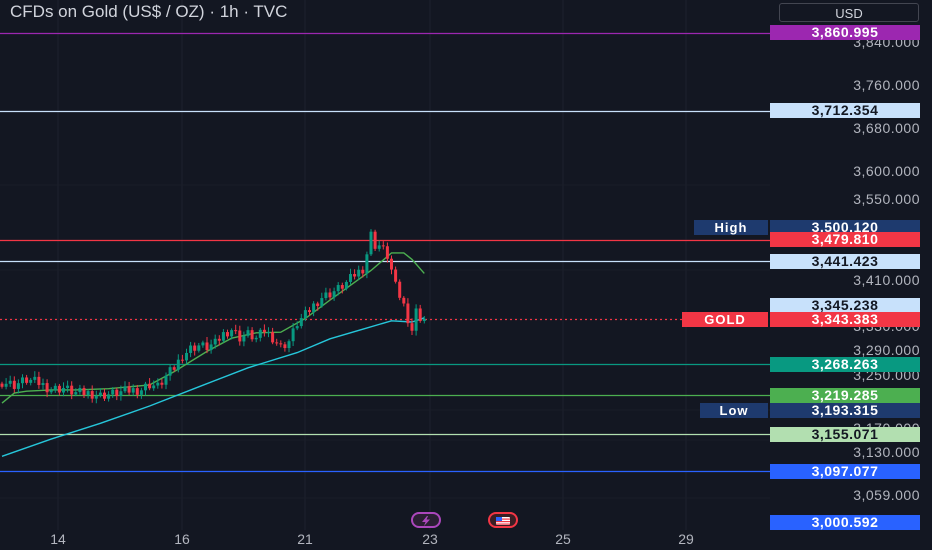 Image resolution: width=932 pixels, height=550 pixels. I want to click on lightning-icon, so click(426, 520).